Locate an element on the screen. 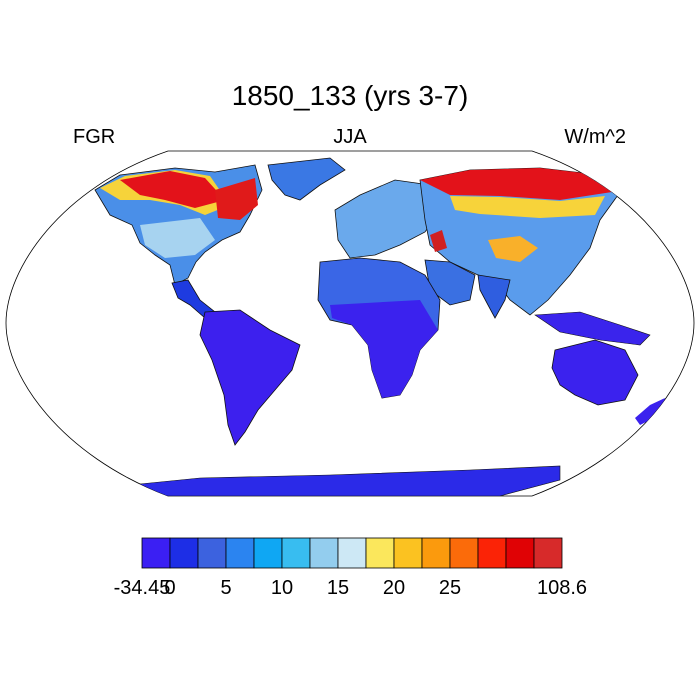 The width and height of the screenshot is (700, 700). north-america-north-hot is located at coordinates (172, 189).